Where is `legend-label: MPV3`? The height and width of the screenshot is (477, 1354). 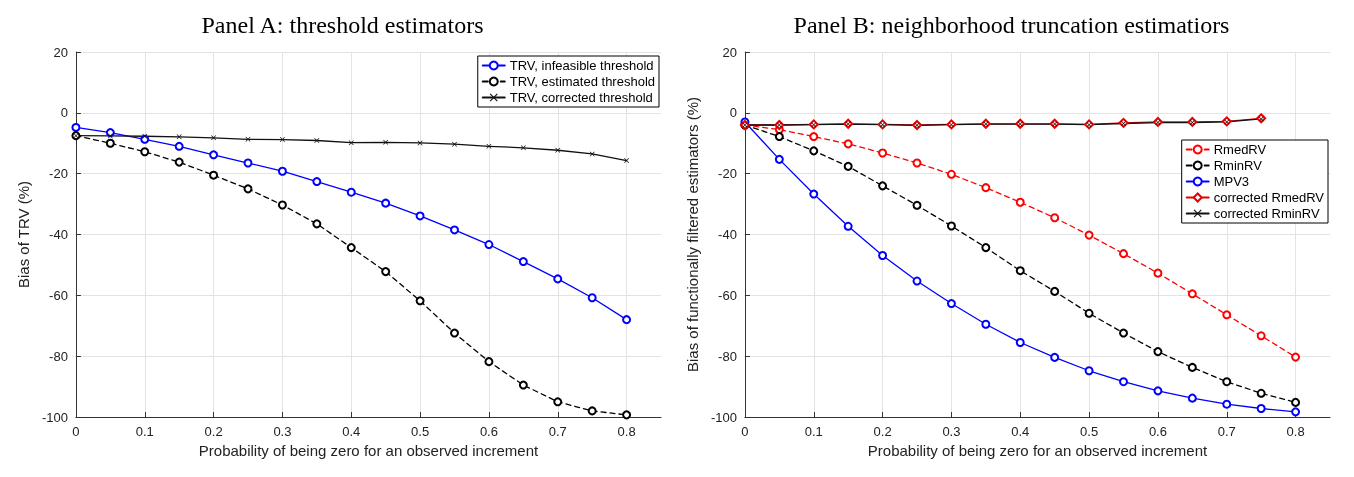
legend-label: MPV3 is located at coordinates (1231, 181).